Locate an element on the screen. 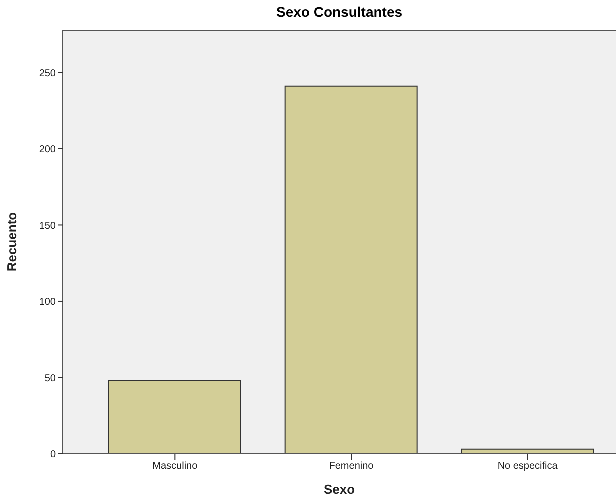  y-tick-label: 200 is located at coordinates (47, 150).